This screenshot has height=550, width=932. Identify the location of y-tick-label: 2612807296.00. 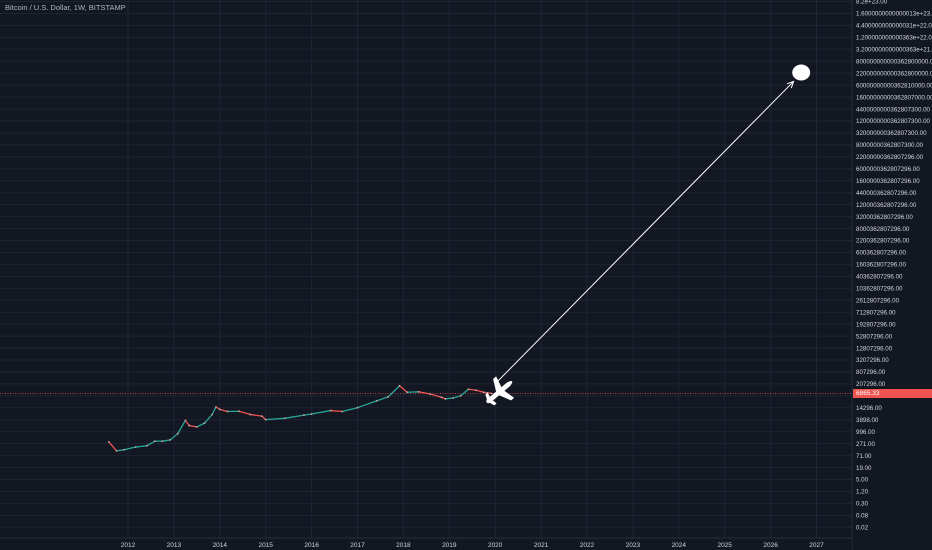
(878, 300).